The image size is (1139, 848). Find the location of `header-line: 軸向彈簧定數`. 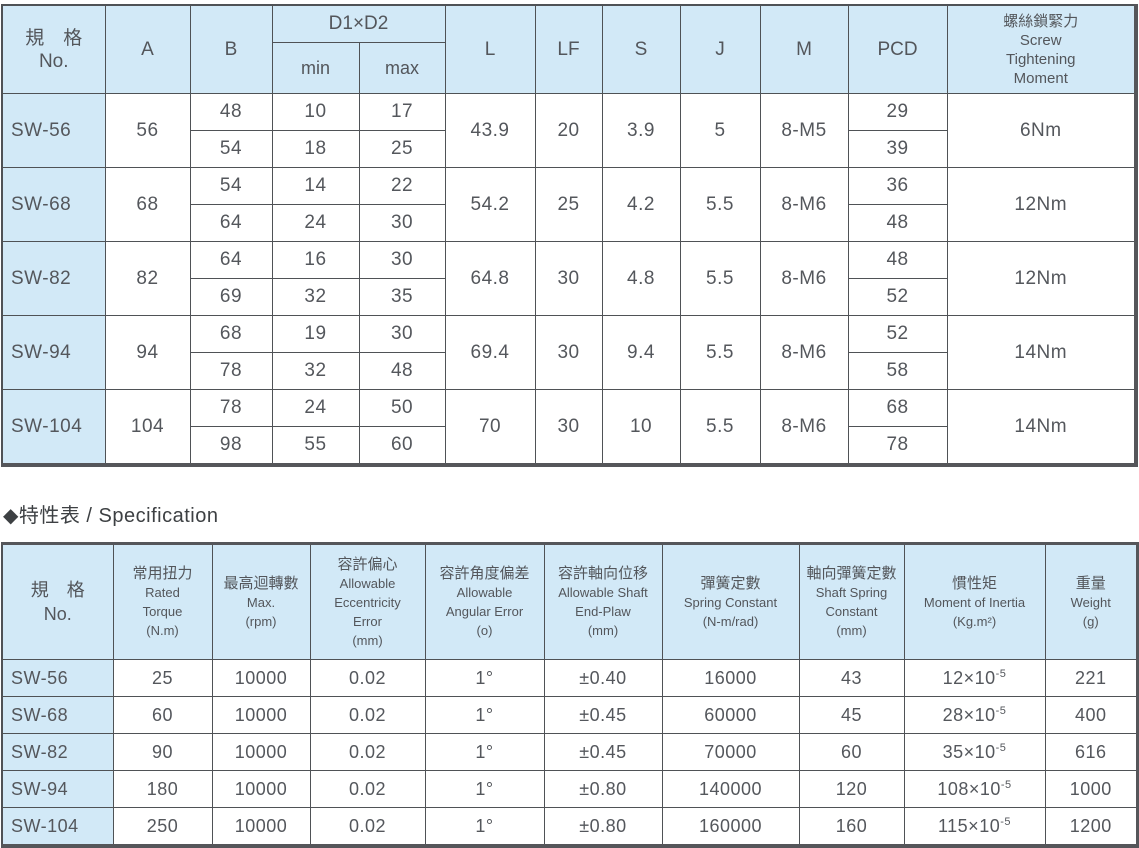

header-line: 軸向彈簧定數 is located at coordinates (851, 573).